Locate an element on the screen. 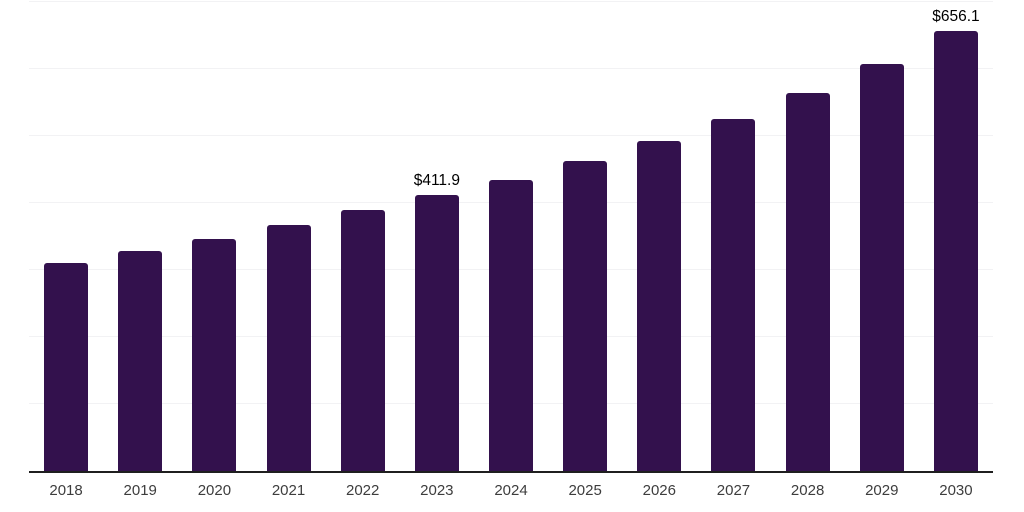 The height and width of the screenshot is (512, 1024). bar-value-label-2023: $411.9 is located at coordinates (436, 180).